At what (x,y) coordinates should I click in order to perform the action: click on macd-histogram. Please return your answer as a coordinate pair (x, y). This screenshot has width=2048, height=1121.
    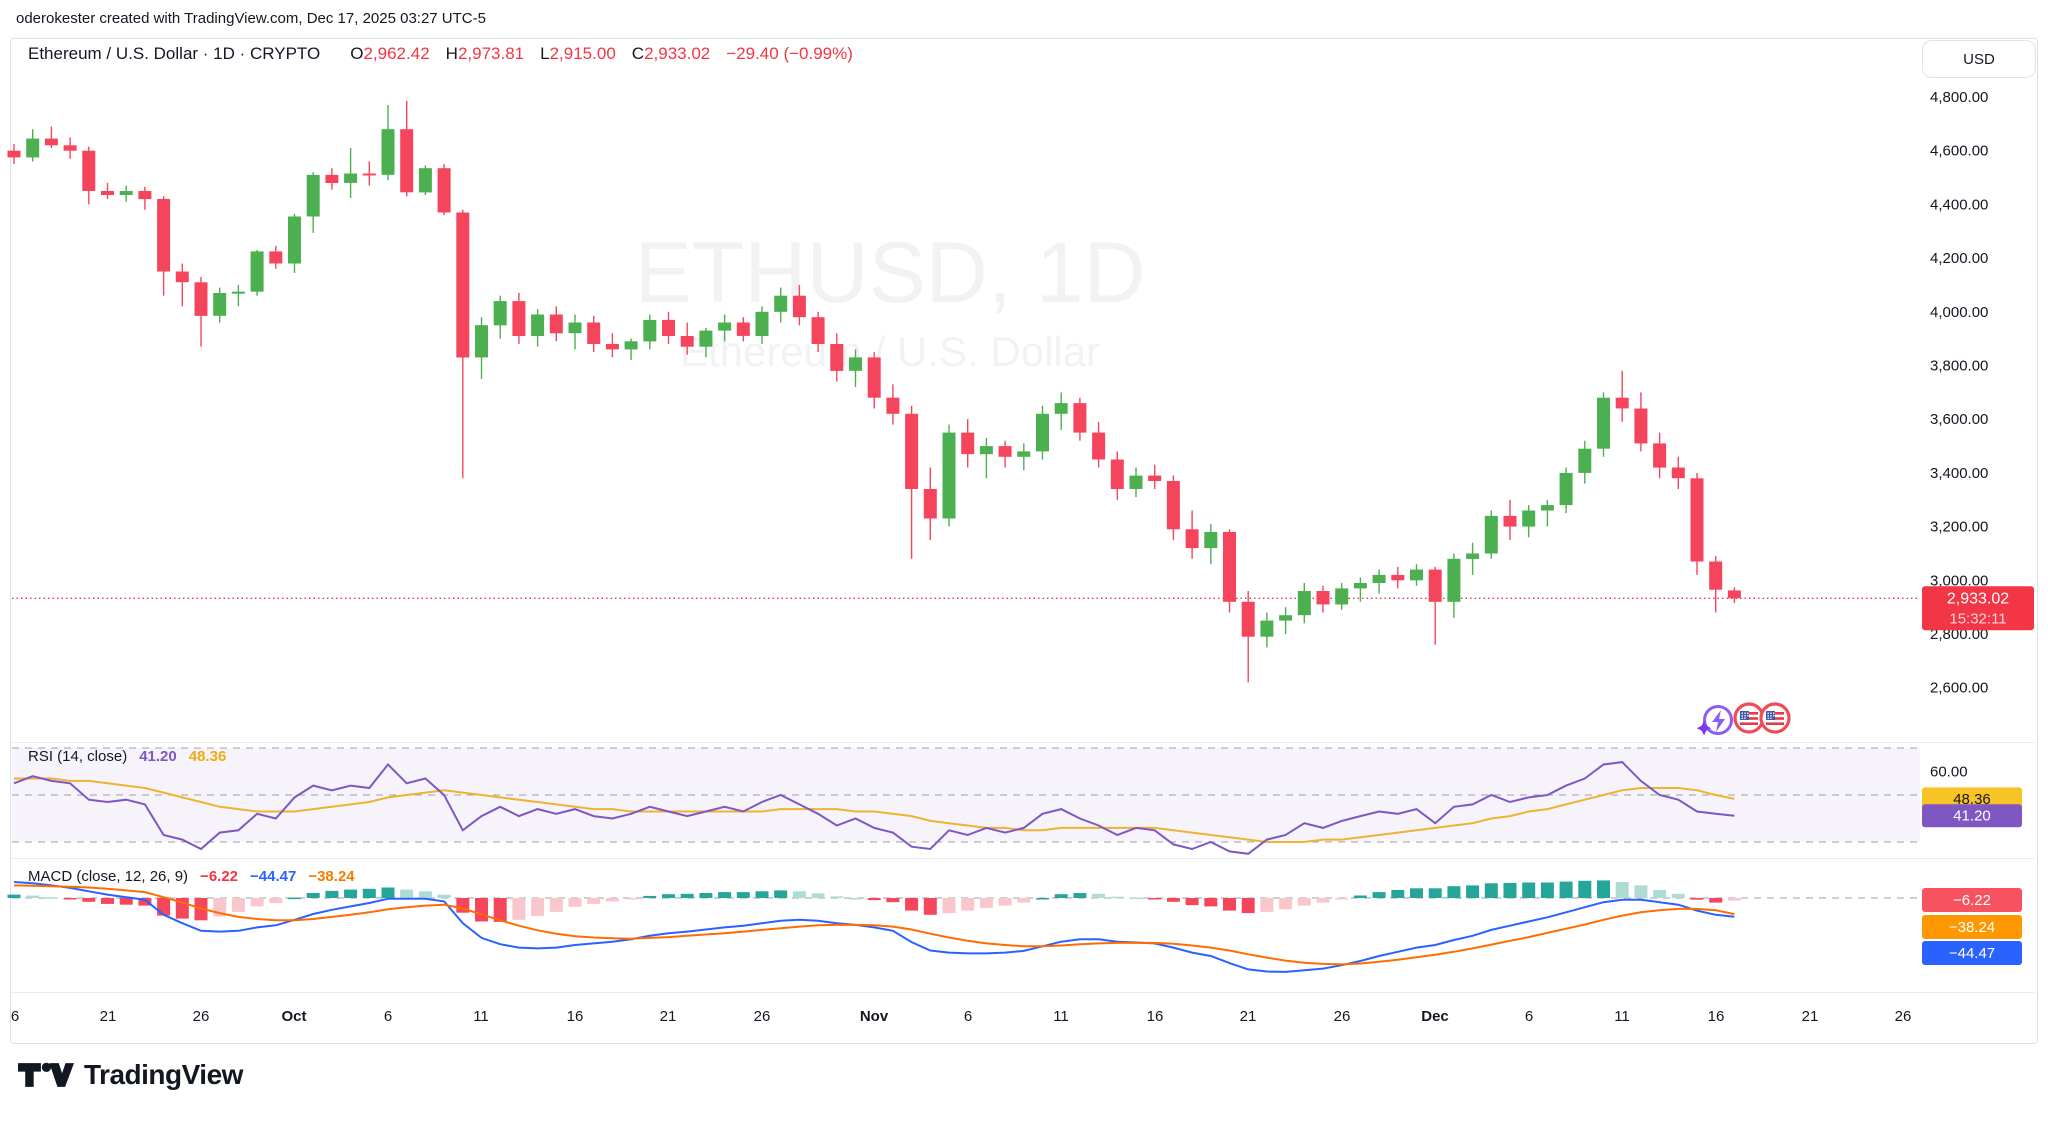
    Looking at the image, I should click on (874, 901).